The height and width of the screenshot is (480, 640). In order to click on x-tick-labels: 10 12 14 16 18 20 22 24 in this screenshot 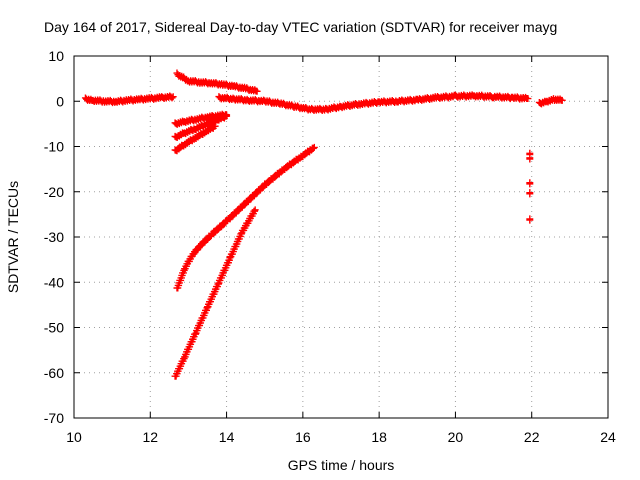, I will do `click(341, 437)`.